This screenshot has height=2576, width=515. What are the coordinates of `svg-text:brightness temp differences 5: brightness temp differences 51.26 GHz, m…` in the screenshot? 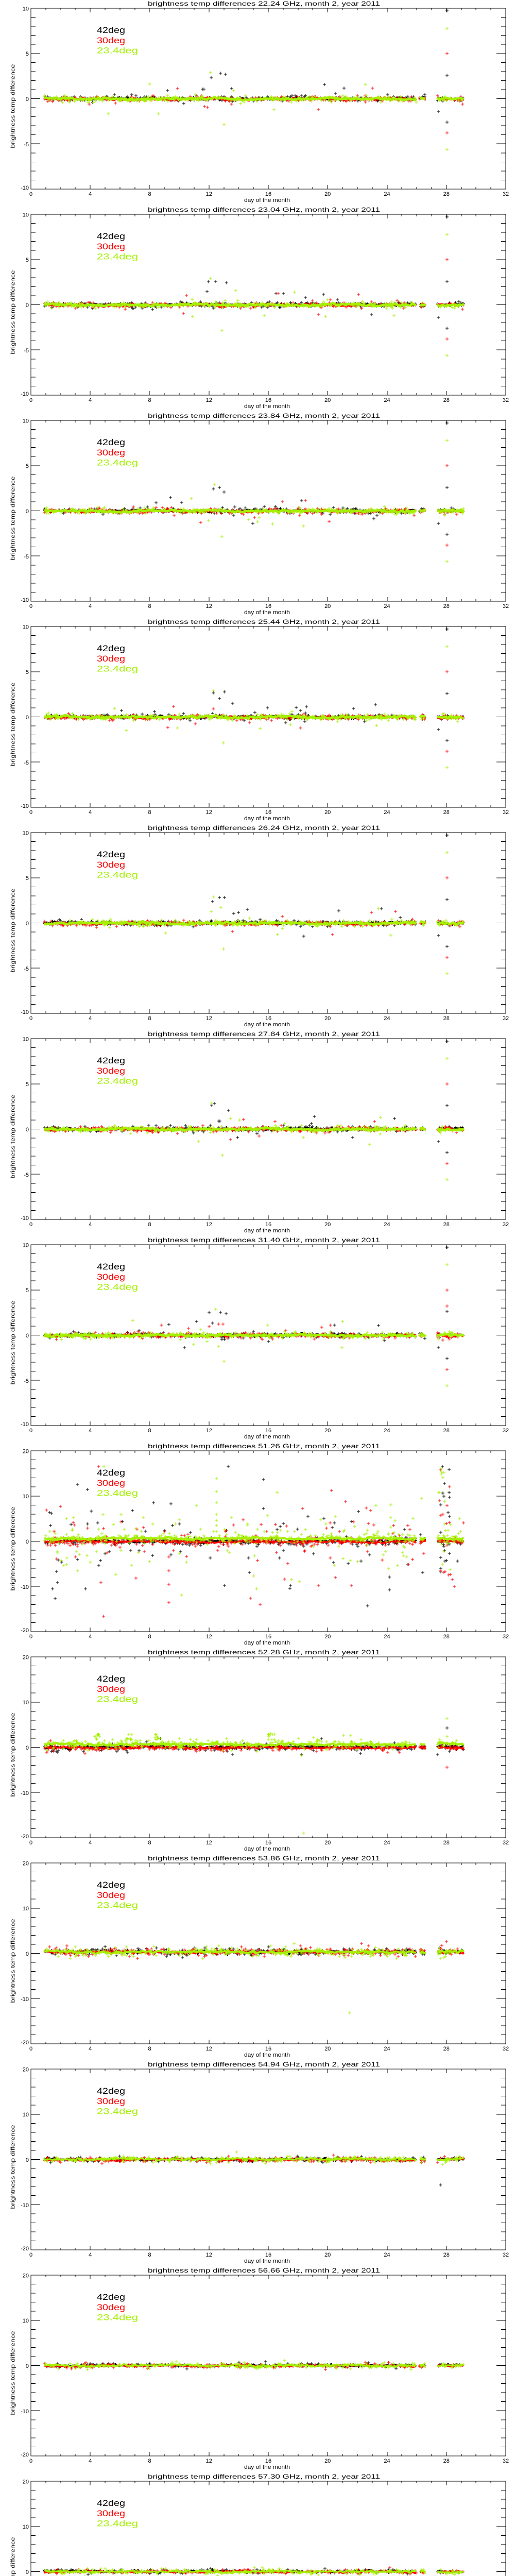 It's located at (264, 1446).